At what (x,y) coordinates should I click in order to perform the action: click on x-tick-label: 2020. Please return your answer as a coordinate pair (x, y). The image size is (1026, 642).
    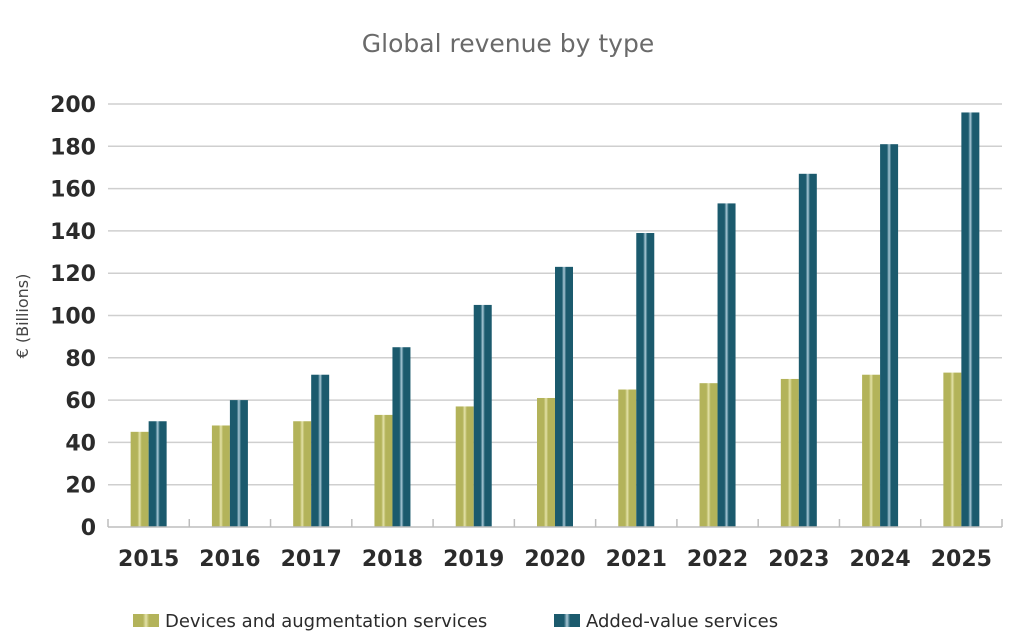
    Looking at the image, I should click on (554, 559).